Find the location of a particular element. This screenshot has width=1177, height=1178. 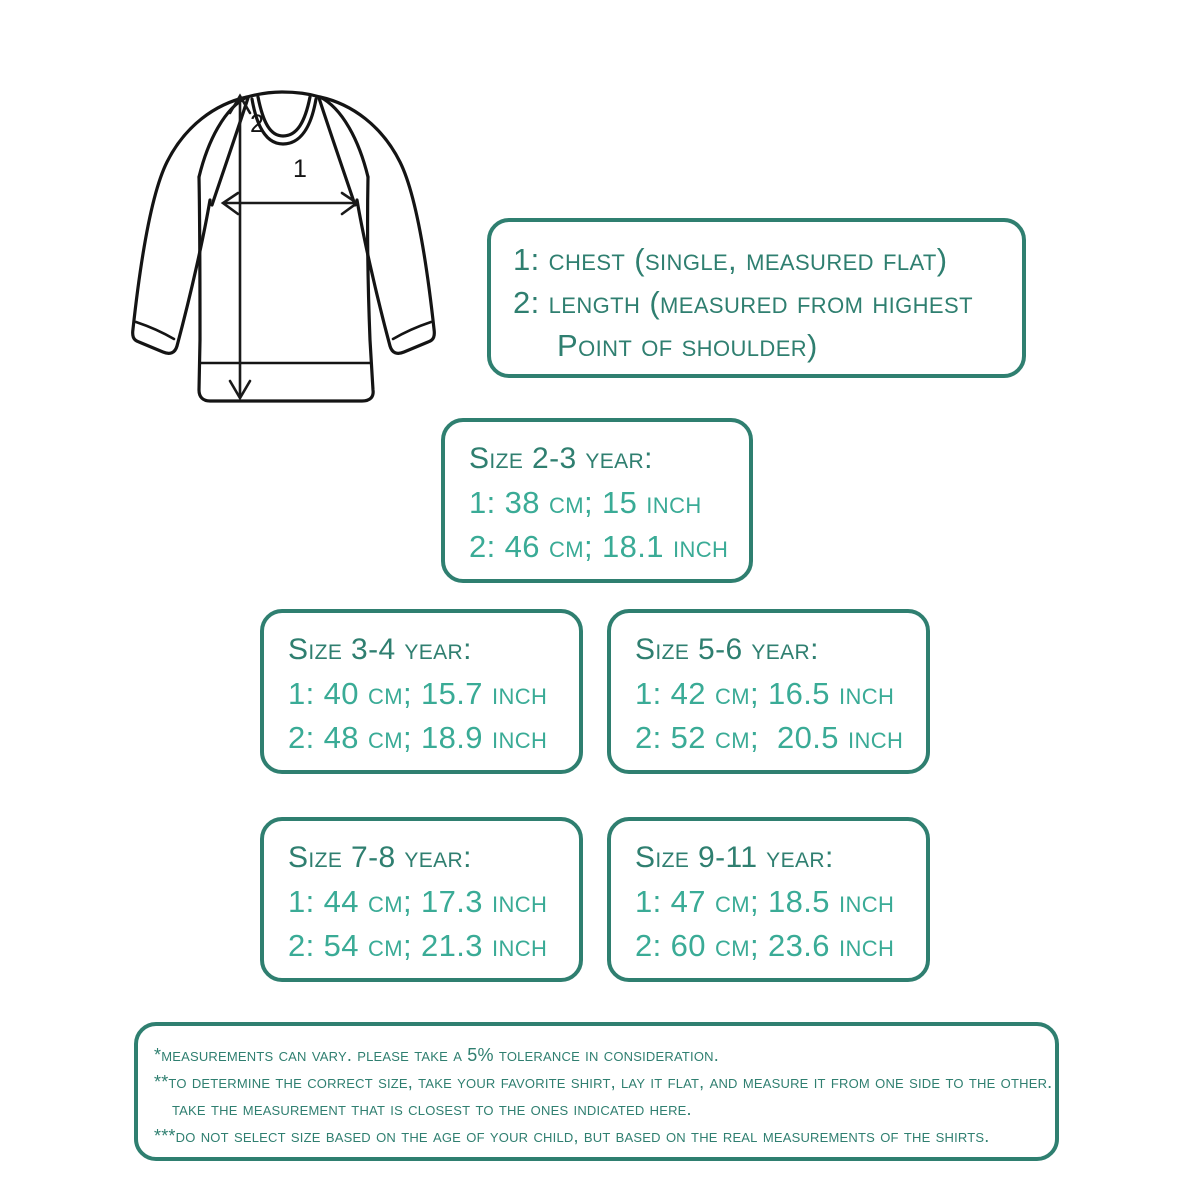

legend-line-chest: 1: Chest (single, measured flat) is located at coordinates (730, 259).